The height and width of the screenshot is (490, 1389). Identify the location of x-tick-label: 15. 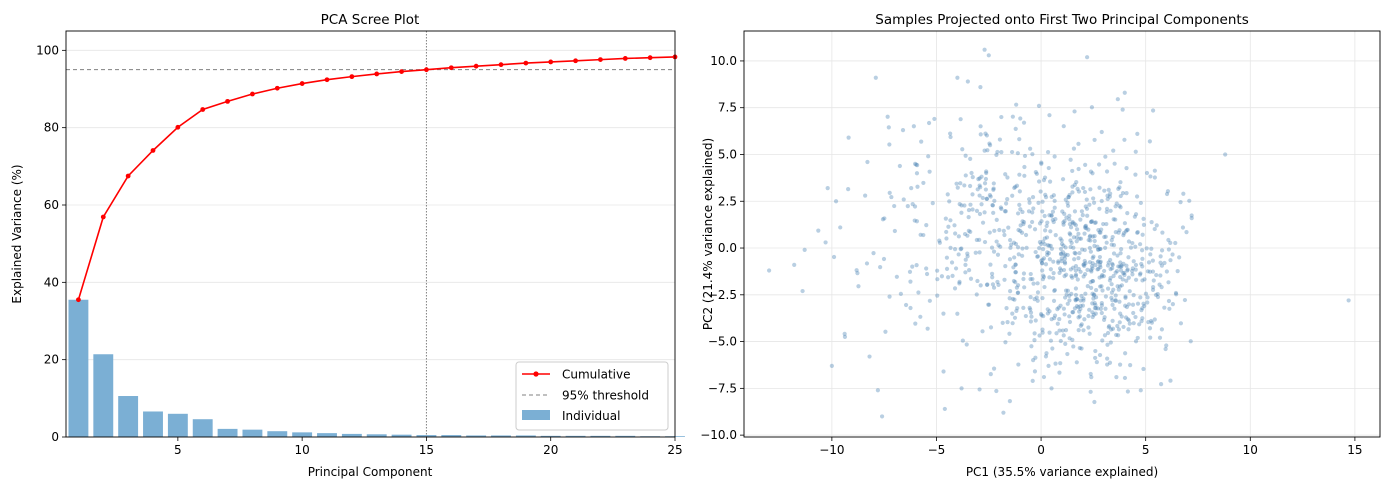
(426, 450).